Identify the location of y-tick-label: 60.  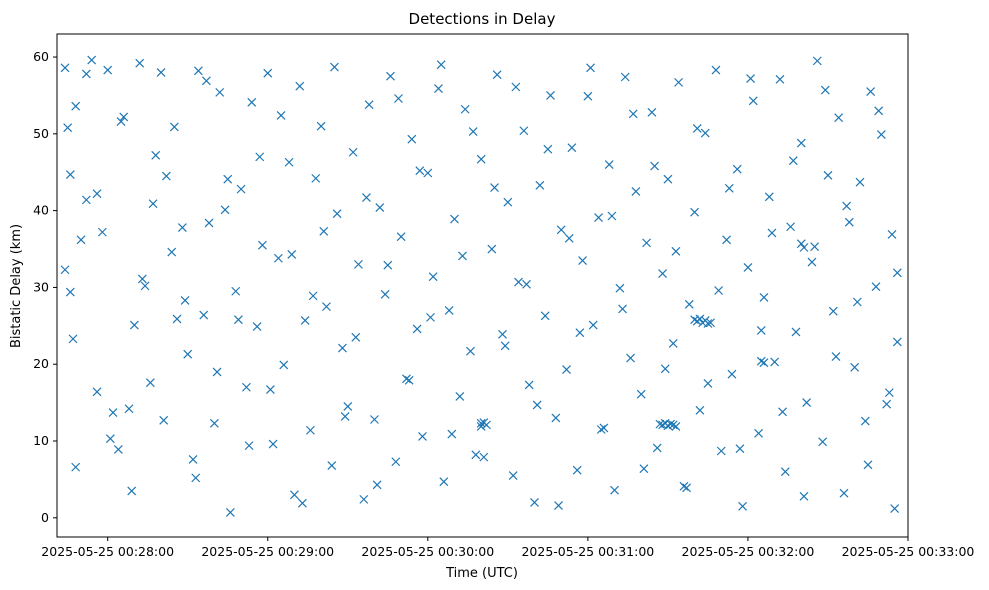
(41, 56).